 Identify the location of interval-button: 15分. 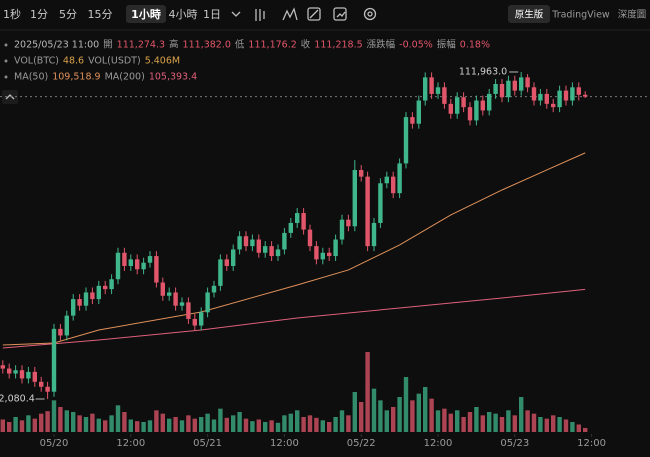
(100, 14).